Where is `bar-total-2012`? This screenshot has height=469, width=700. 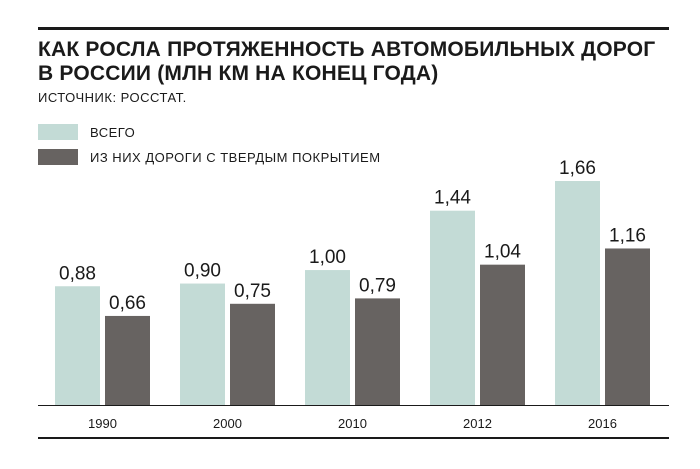 bar-total-2012 is located at coordinates (452, 307).